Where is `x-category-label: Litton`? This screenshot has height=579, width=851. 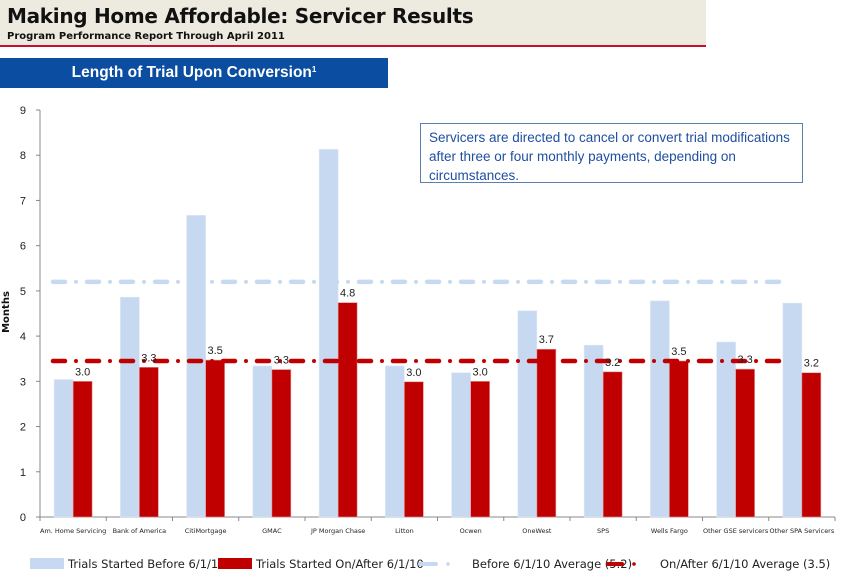 x-category-label: Litton is located at coordinates (404, 531).